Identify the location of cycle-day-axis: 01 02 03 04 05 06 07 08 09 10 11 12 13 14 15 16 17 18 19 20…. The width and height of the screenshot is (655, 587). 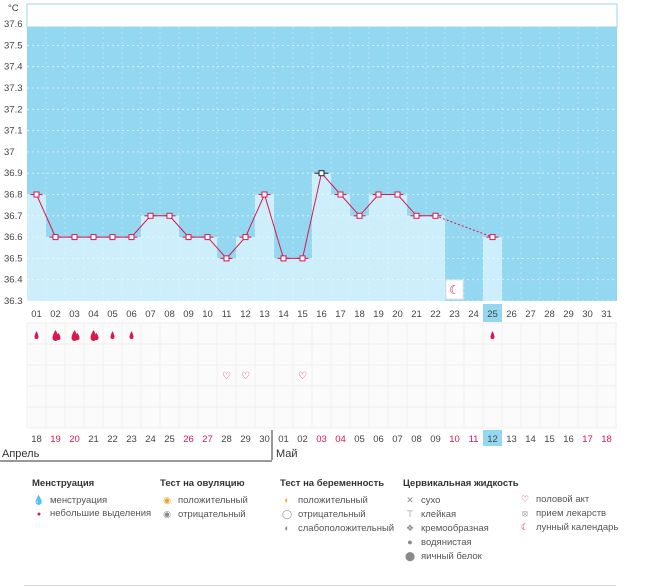
(321, 313).